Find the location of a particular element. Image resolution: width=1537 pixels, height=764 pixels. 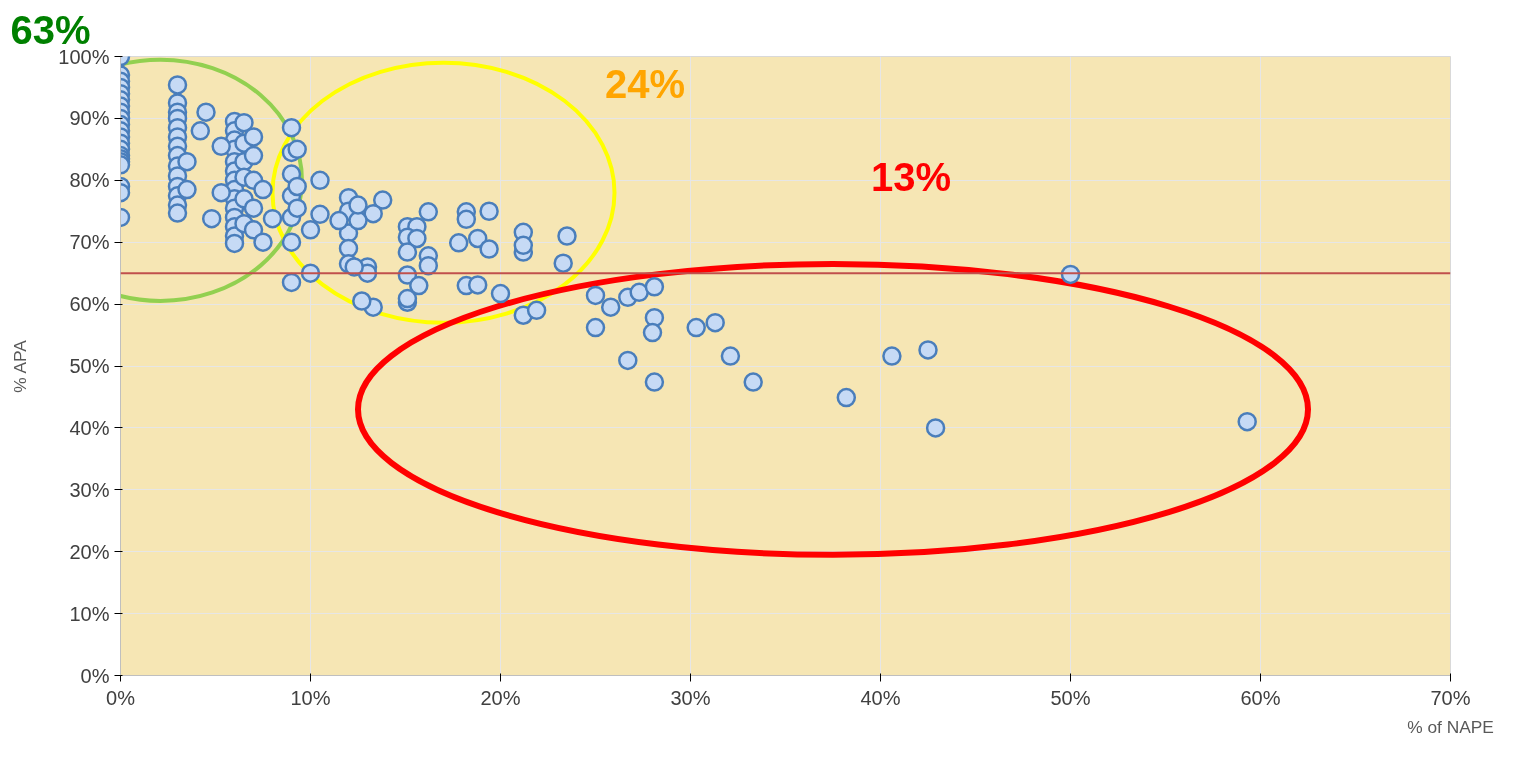

x-tick-label: 50% is located at coordinates (1070, 697).